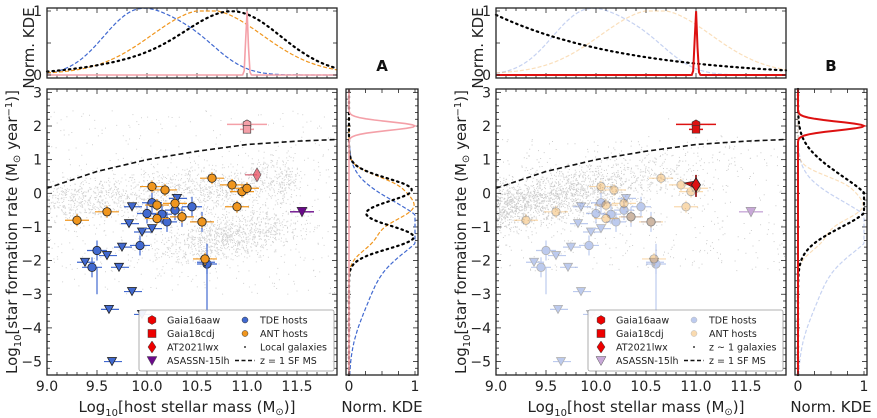 This screenshot has height=418, width=877. I want to click on right-kde-panel: 0 1 Norm. KDE, so click(831, 251).